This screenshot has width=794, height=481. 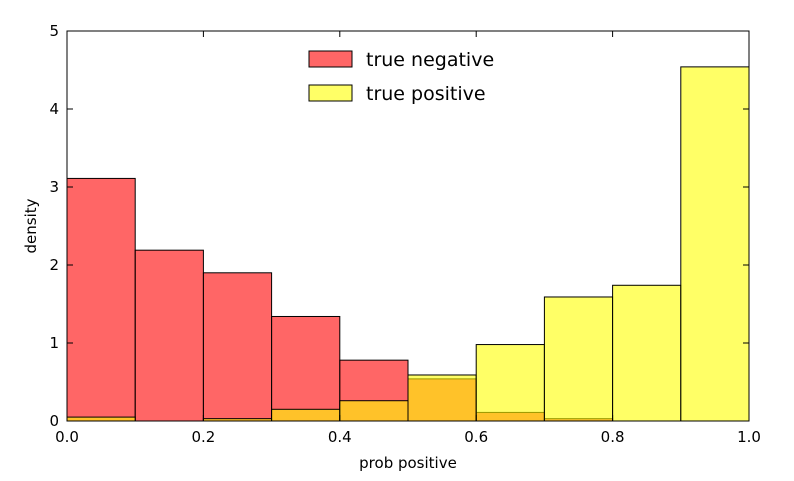 What do you see at coordinates (54, 265) in the screenshot?
I see `y-tick-label: 2` at bounding box center [54, 265].